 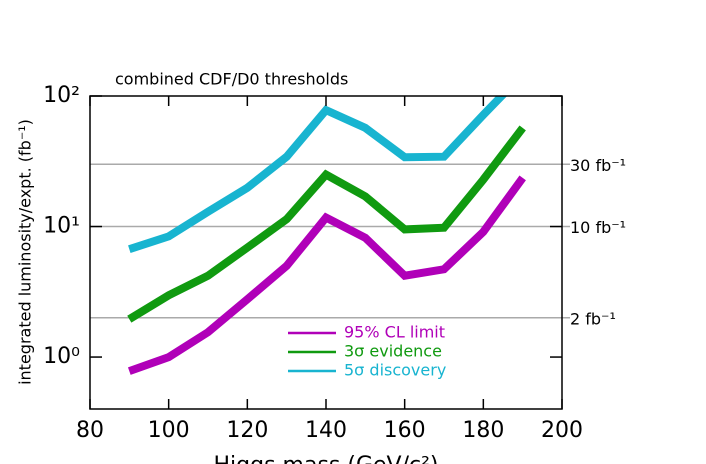 I want to click on reference-label: 10 fb⁻¹, so click(x=598, y=227).